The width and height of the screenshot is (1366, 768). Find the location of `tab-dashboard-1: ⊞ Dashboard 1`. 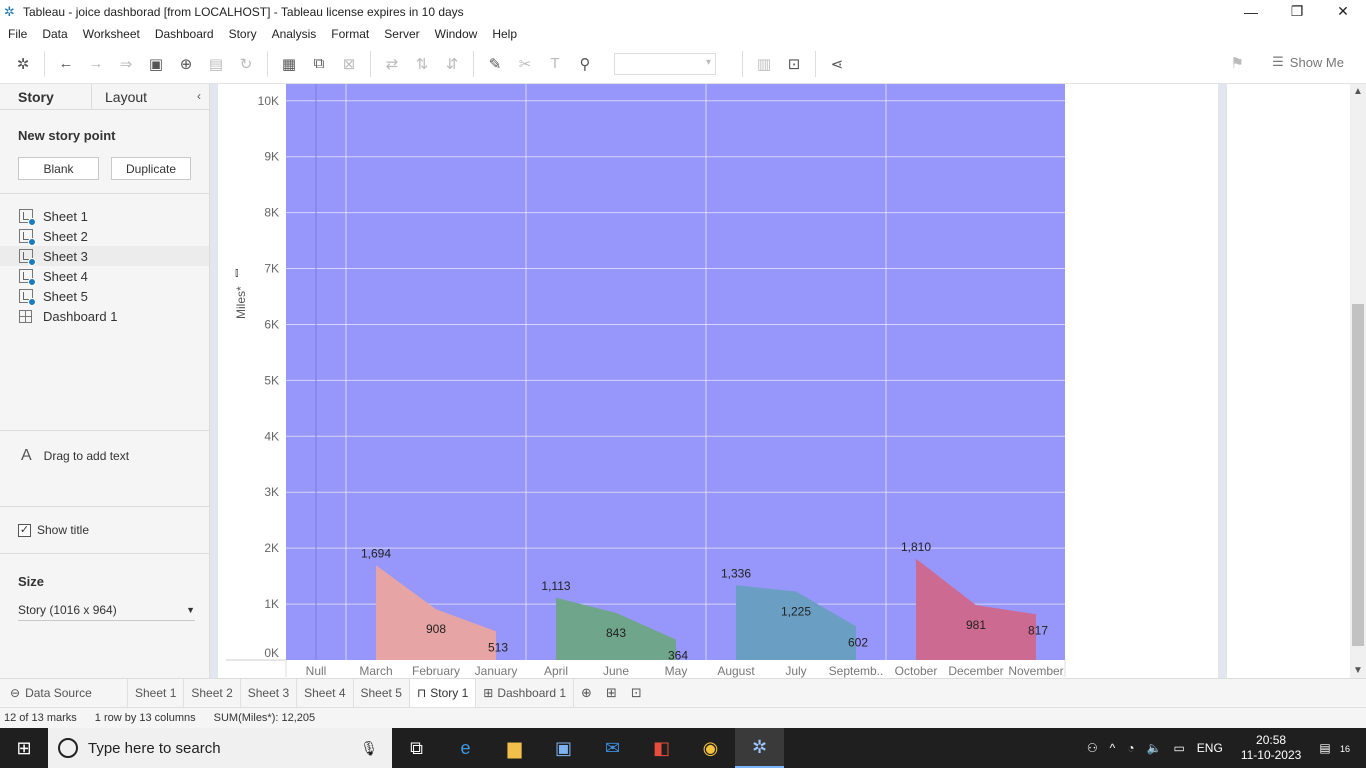

tab-dashboard-1: ⊞ Dashboard 1 is located at coordinates (525, 693).